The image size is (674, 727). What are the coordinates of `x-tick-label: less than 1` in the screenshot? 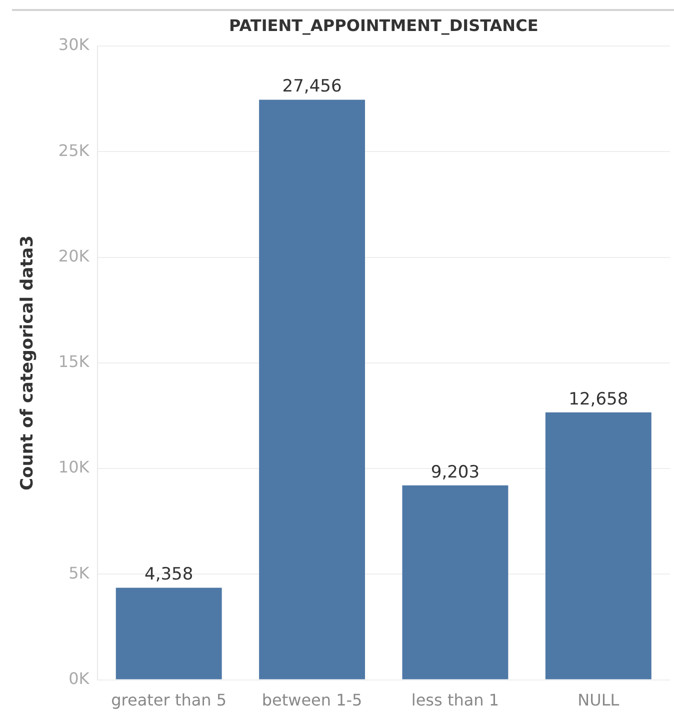 It's located at (455, 700).